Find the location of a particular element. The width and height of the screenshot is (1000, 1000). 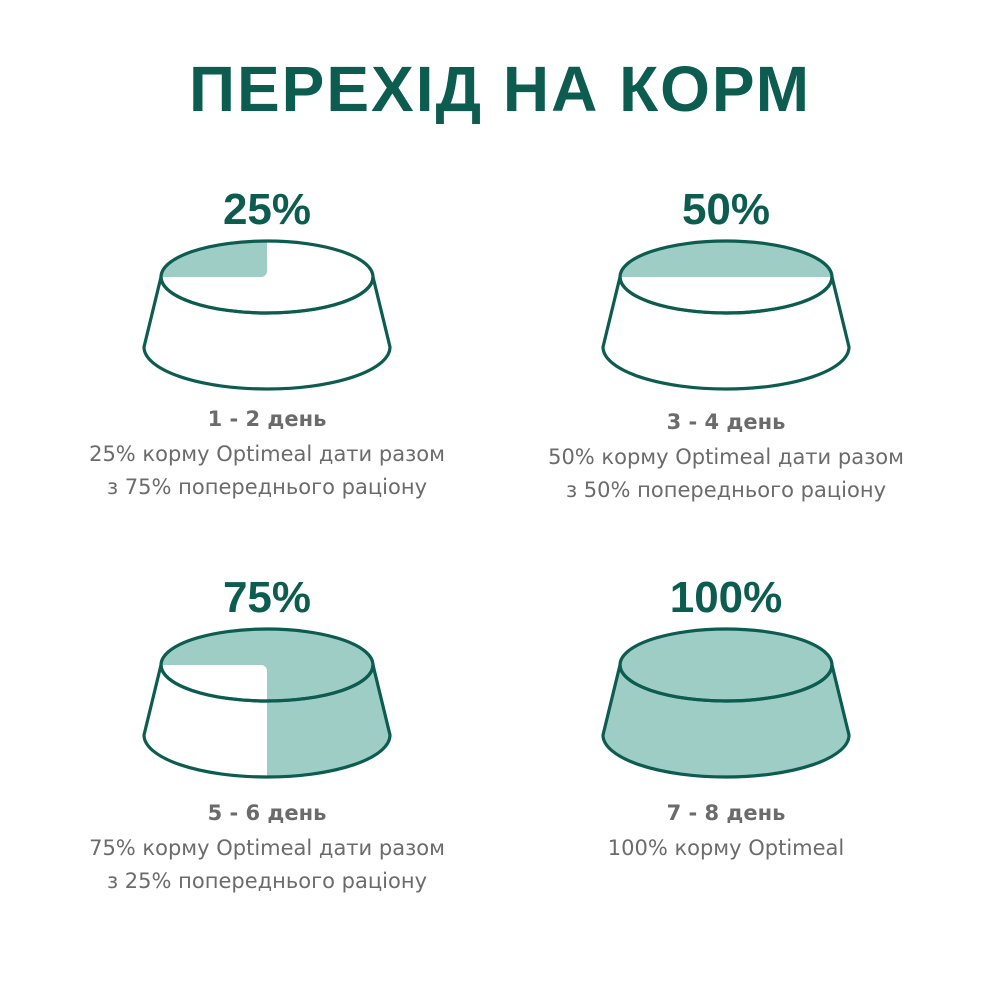

page-title: ПЕРЕХІД НА КОРМ is located at coordinates (500, 89).